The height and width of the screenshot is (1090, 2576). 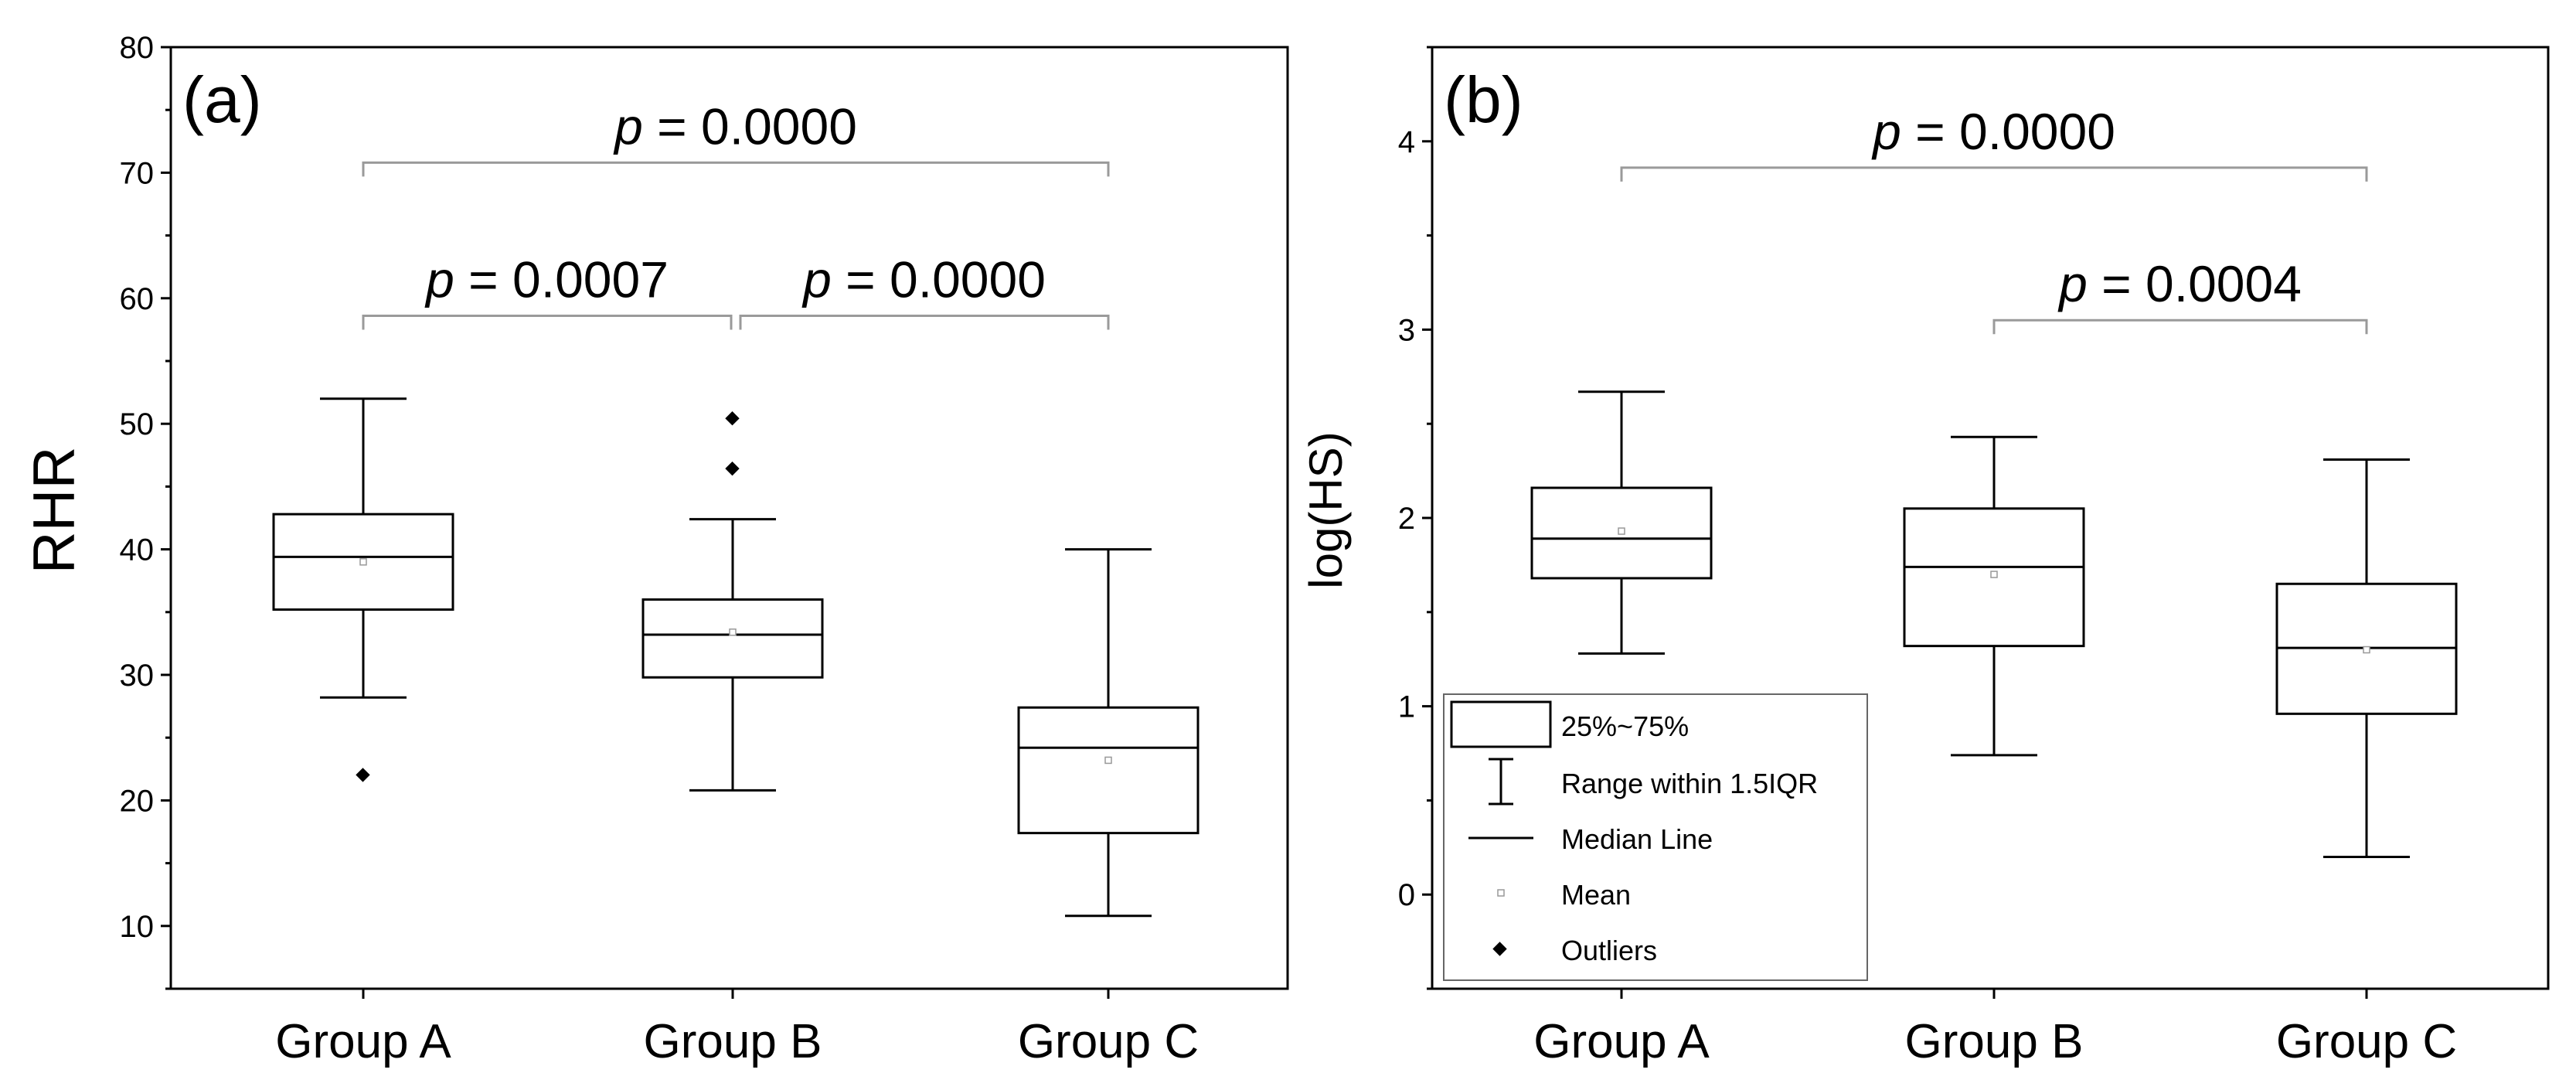 I want to click on panel-a-significance: p = 0.0000 p = 0.0007 p = 0.0000, so click(x=736, y=213).